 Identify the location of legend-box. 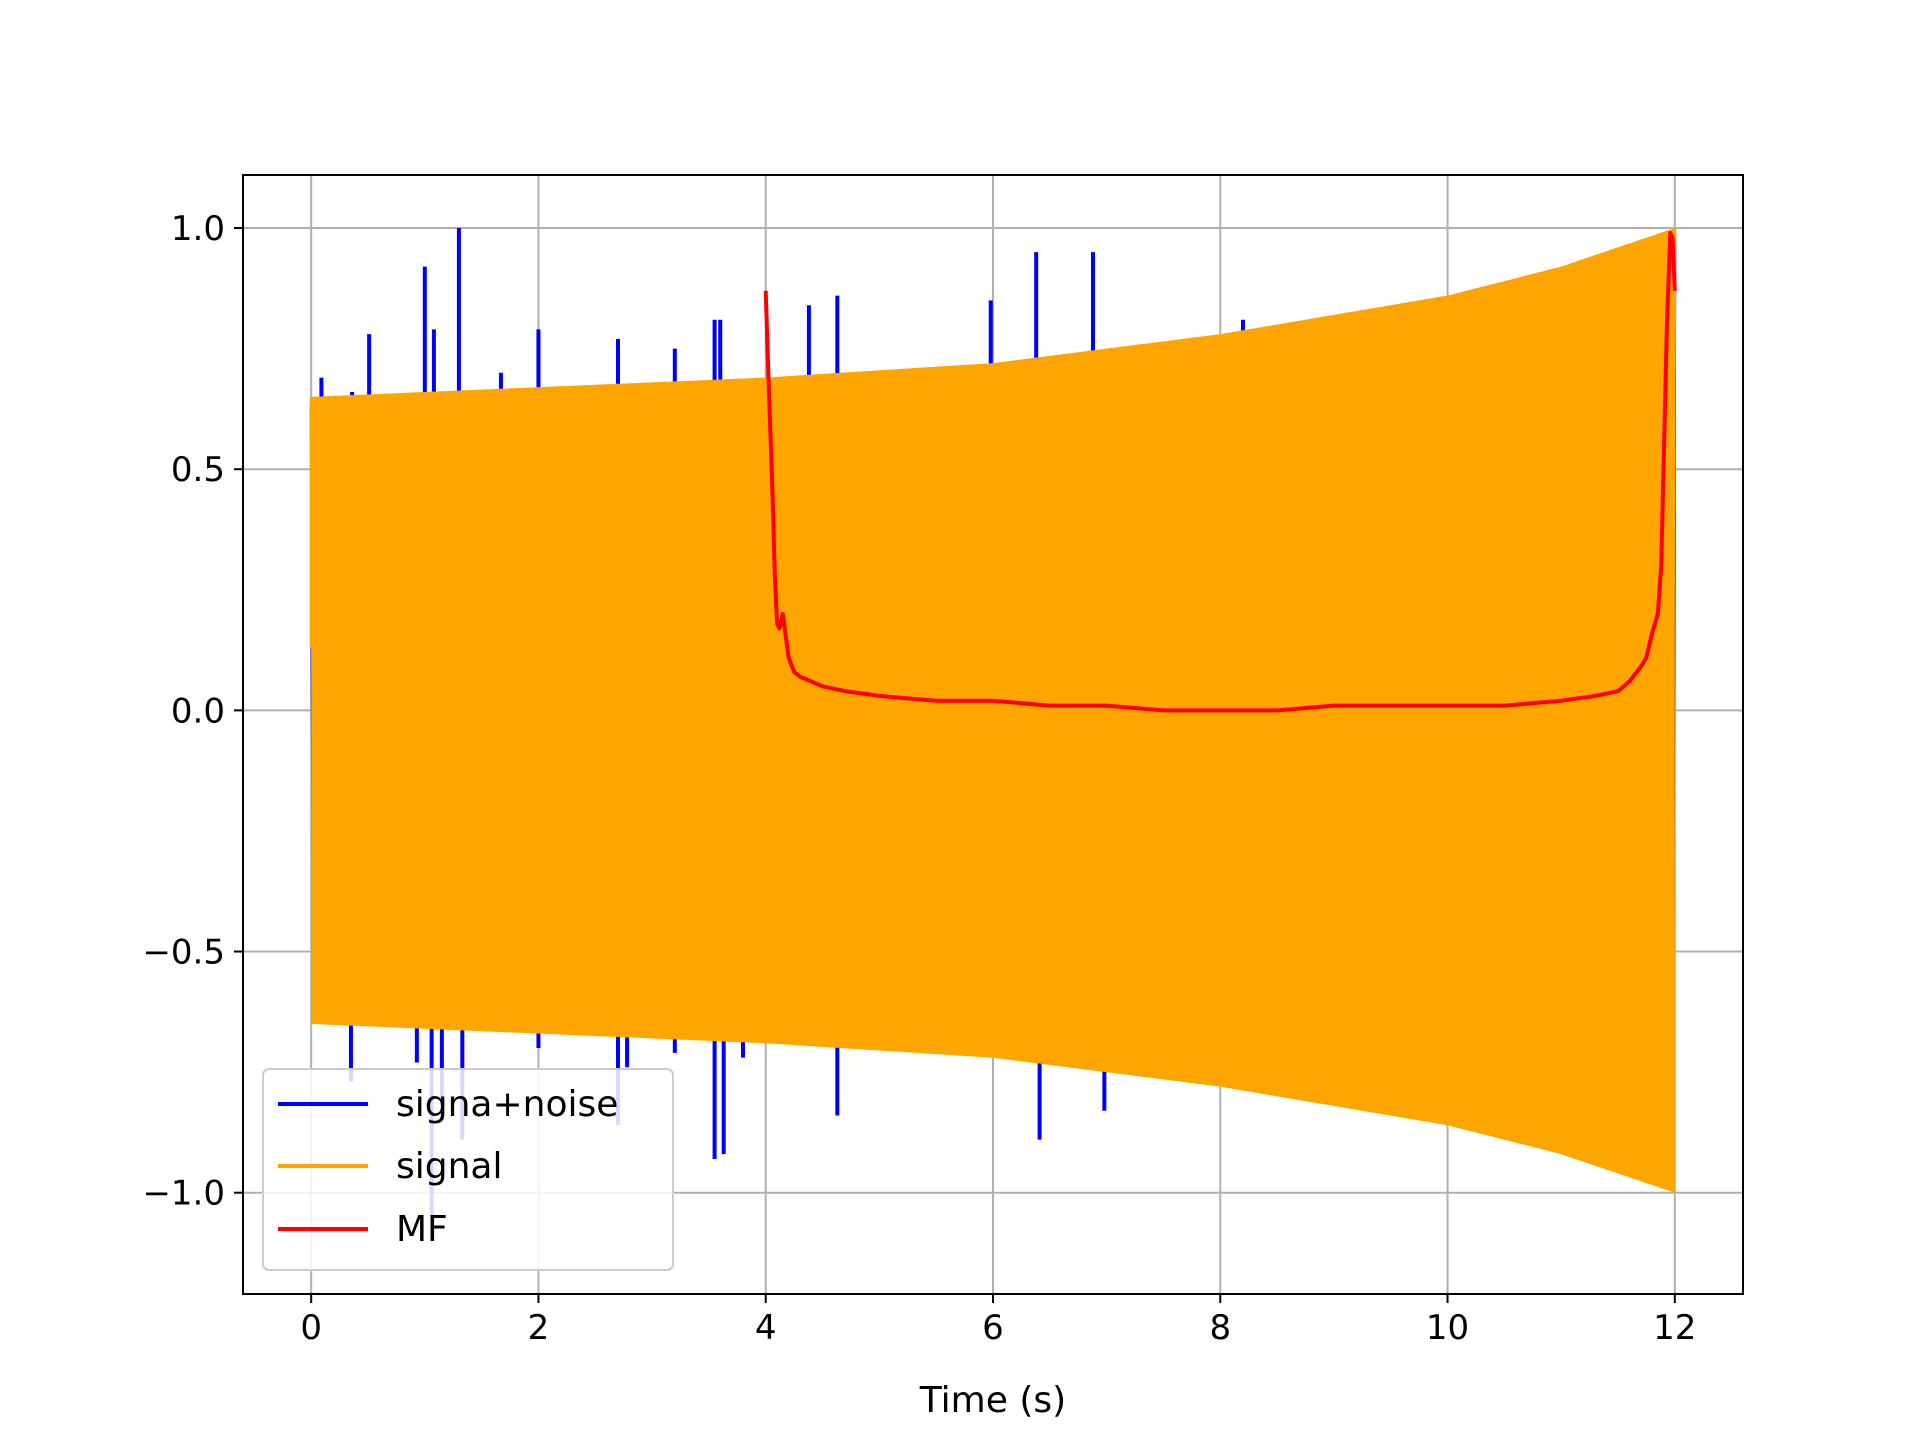
(468, 1169).